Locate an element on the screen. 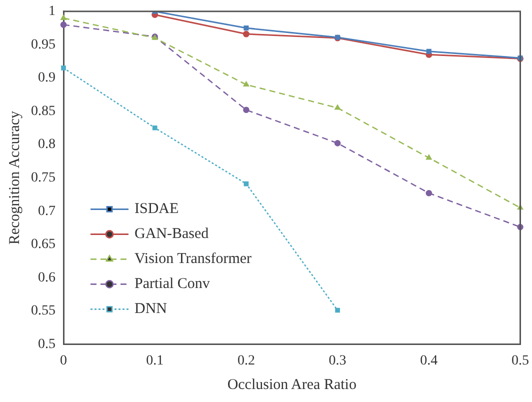 The width and height of the screenshot is (532, 402). x-tick-label: 0.4 is located at coordinates (429, 360).